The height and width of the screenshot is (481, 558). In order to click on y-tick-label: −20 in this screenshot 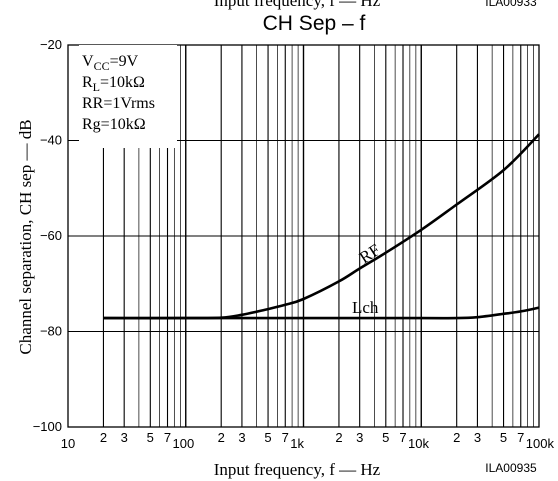, I will do `click(51, 44)`.